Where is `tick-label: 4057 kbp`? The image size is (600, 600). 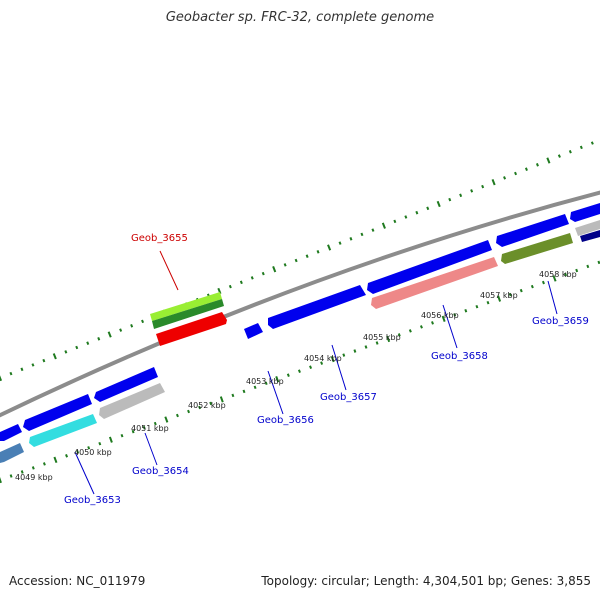 tick-label: 4057 kbp is located at coordinates (499, 295).